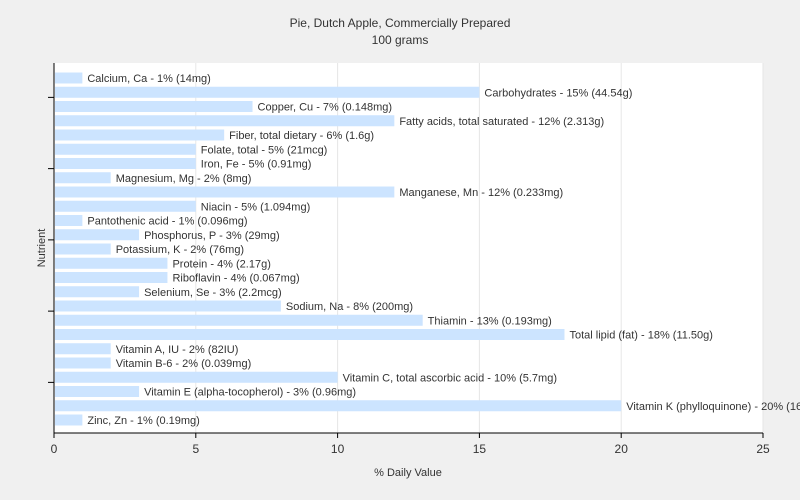  Describe the element at coordinates (763, 449) in the screenshot. I see `x-tick-label: 25` at that location.